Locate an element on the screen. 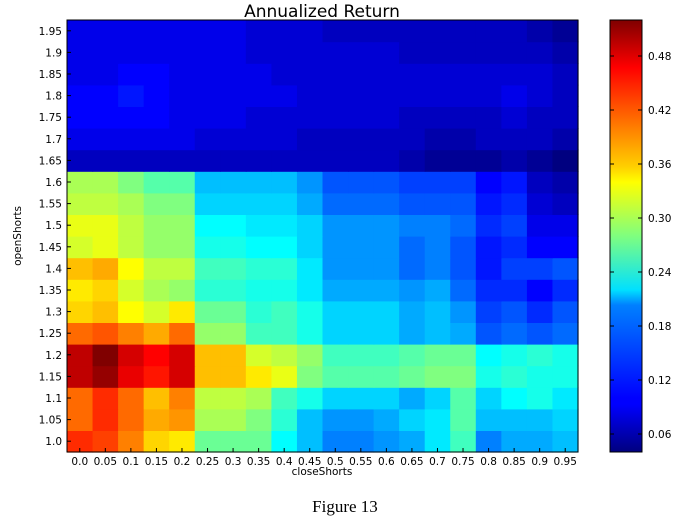 The height and width of the screenshot is (521, 692). x-tick-label: 0.0 is located at coordinates (79, 462).